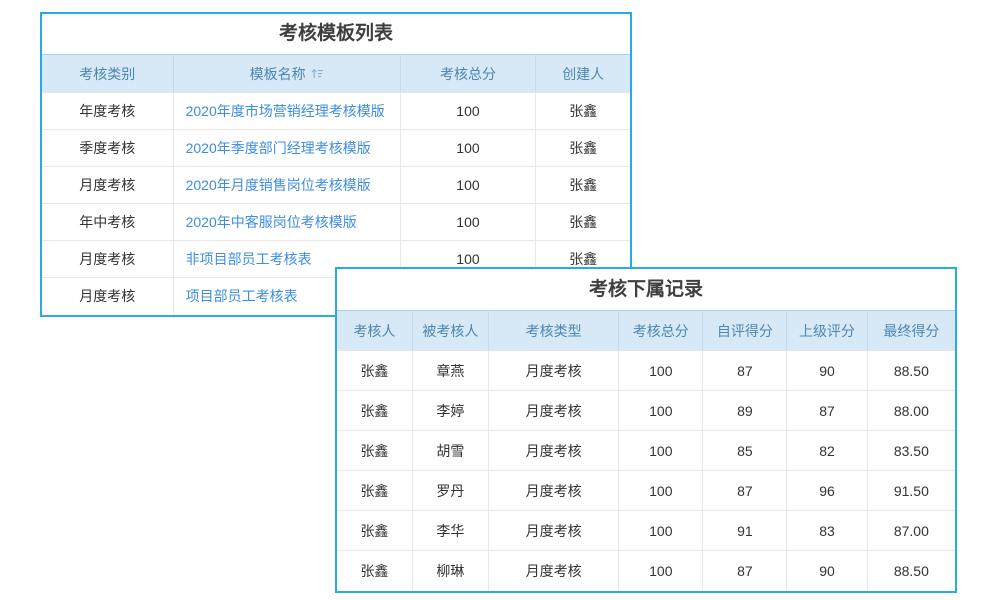 Image resolution: width=1000 pixels, height=600 pixels. I want to click on cell-category: 年度考核, so click(107, 111).